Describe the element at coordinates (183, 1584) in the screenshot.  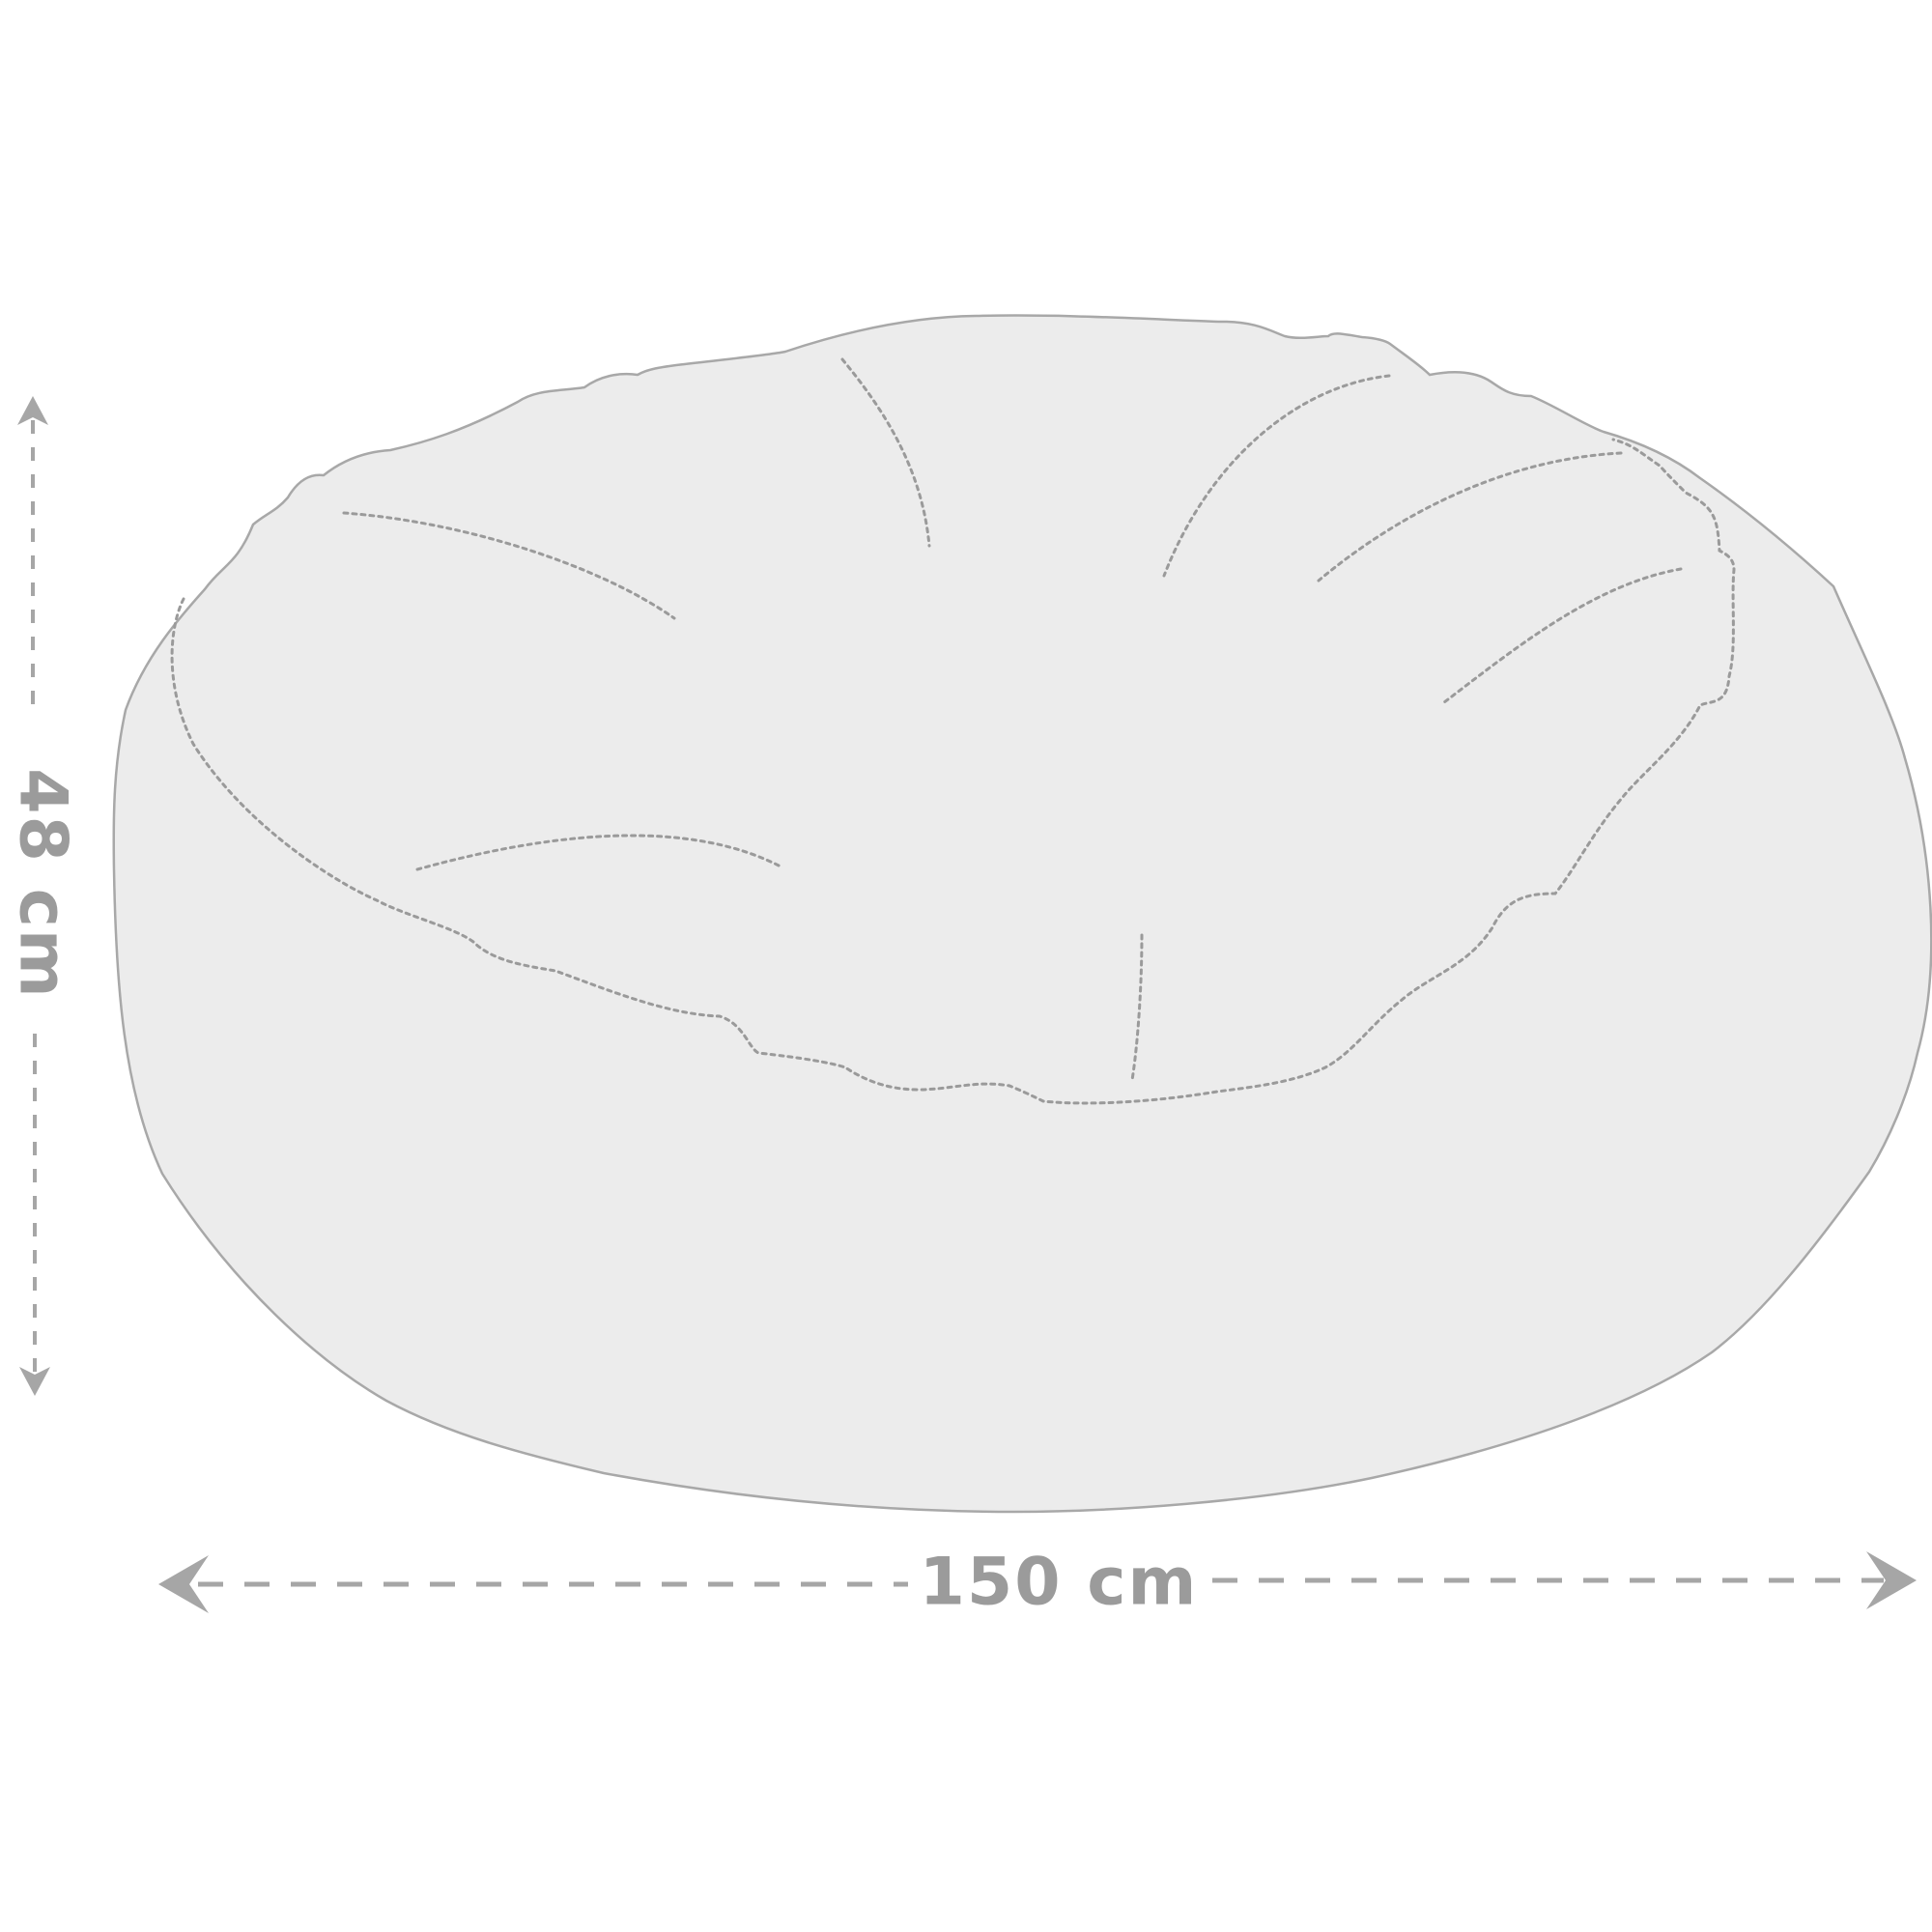
I see `arrow-left-icon` at that location.